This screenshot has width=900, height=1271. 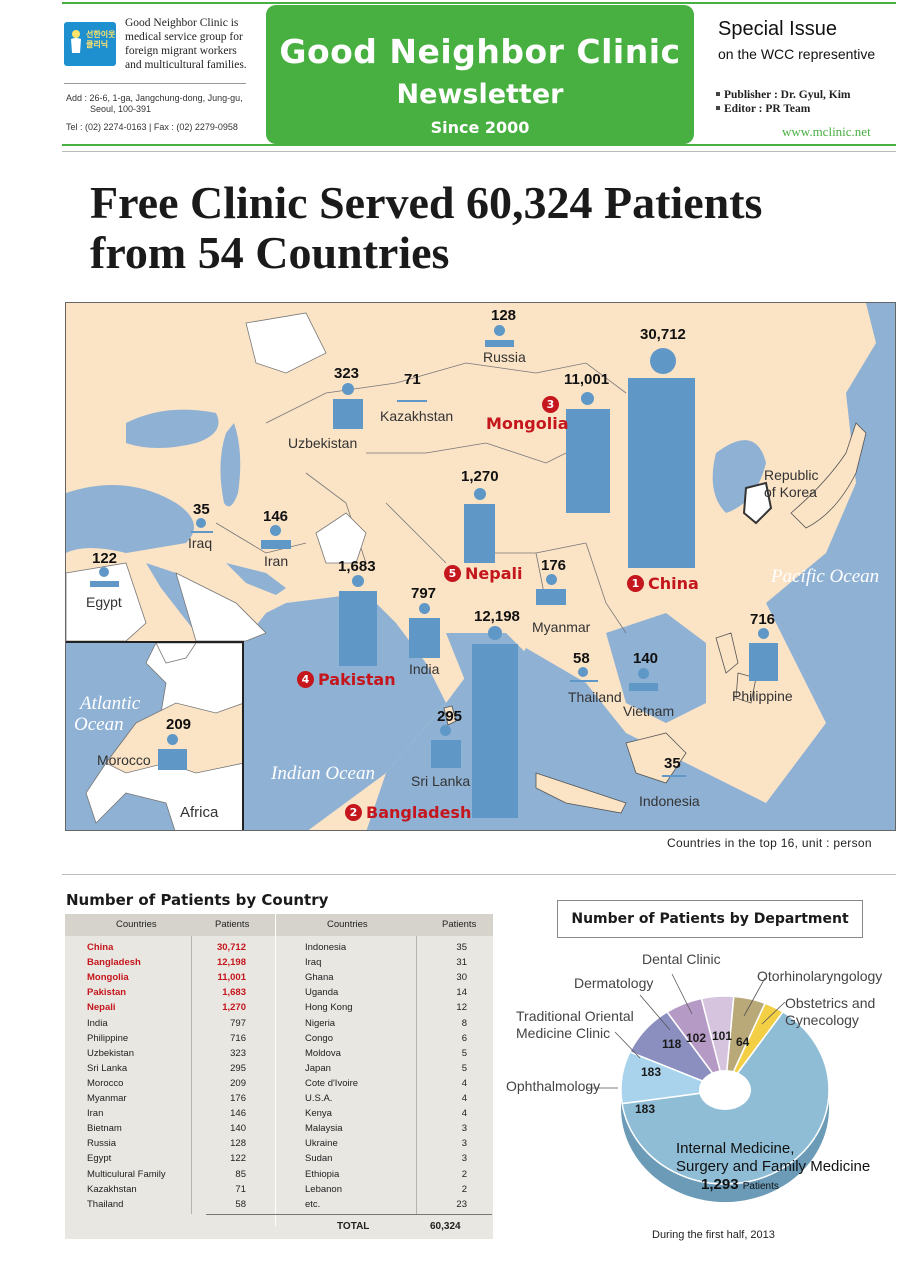 I want to click on china-value: 30,712, so click(x=663, y=334).